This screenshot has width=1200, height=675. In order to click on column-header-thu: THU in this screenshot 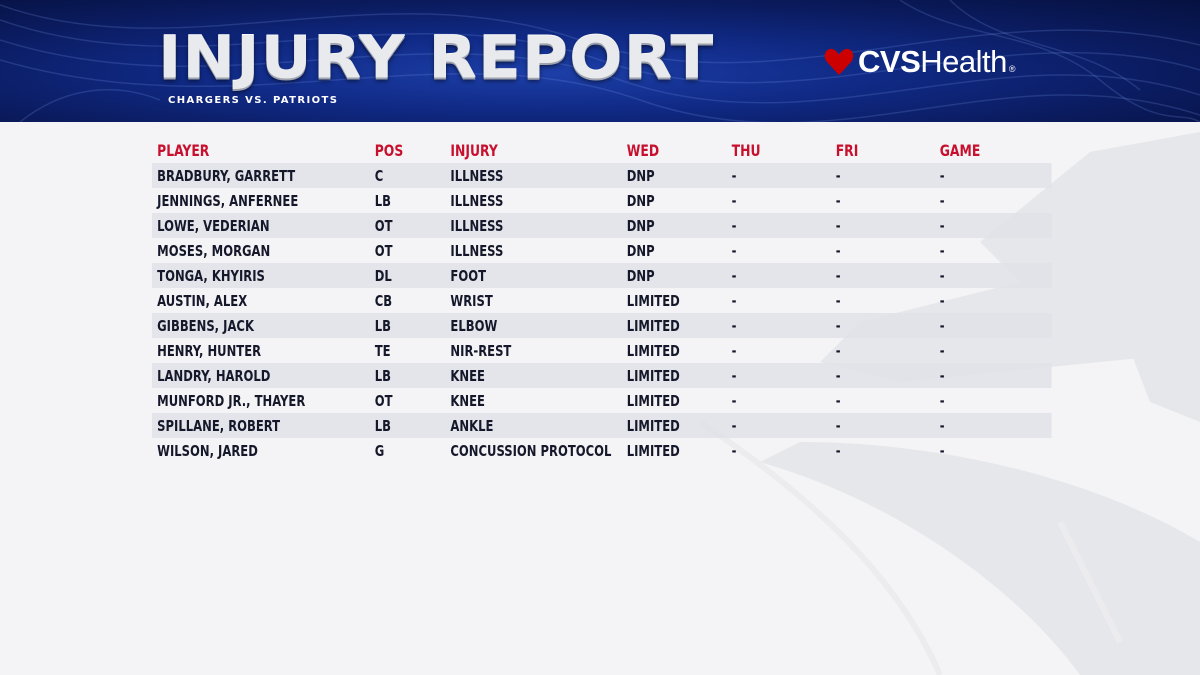, I will do `click(746, 150)`.